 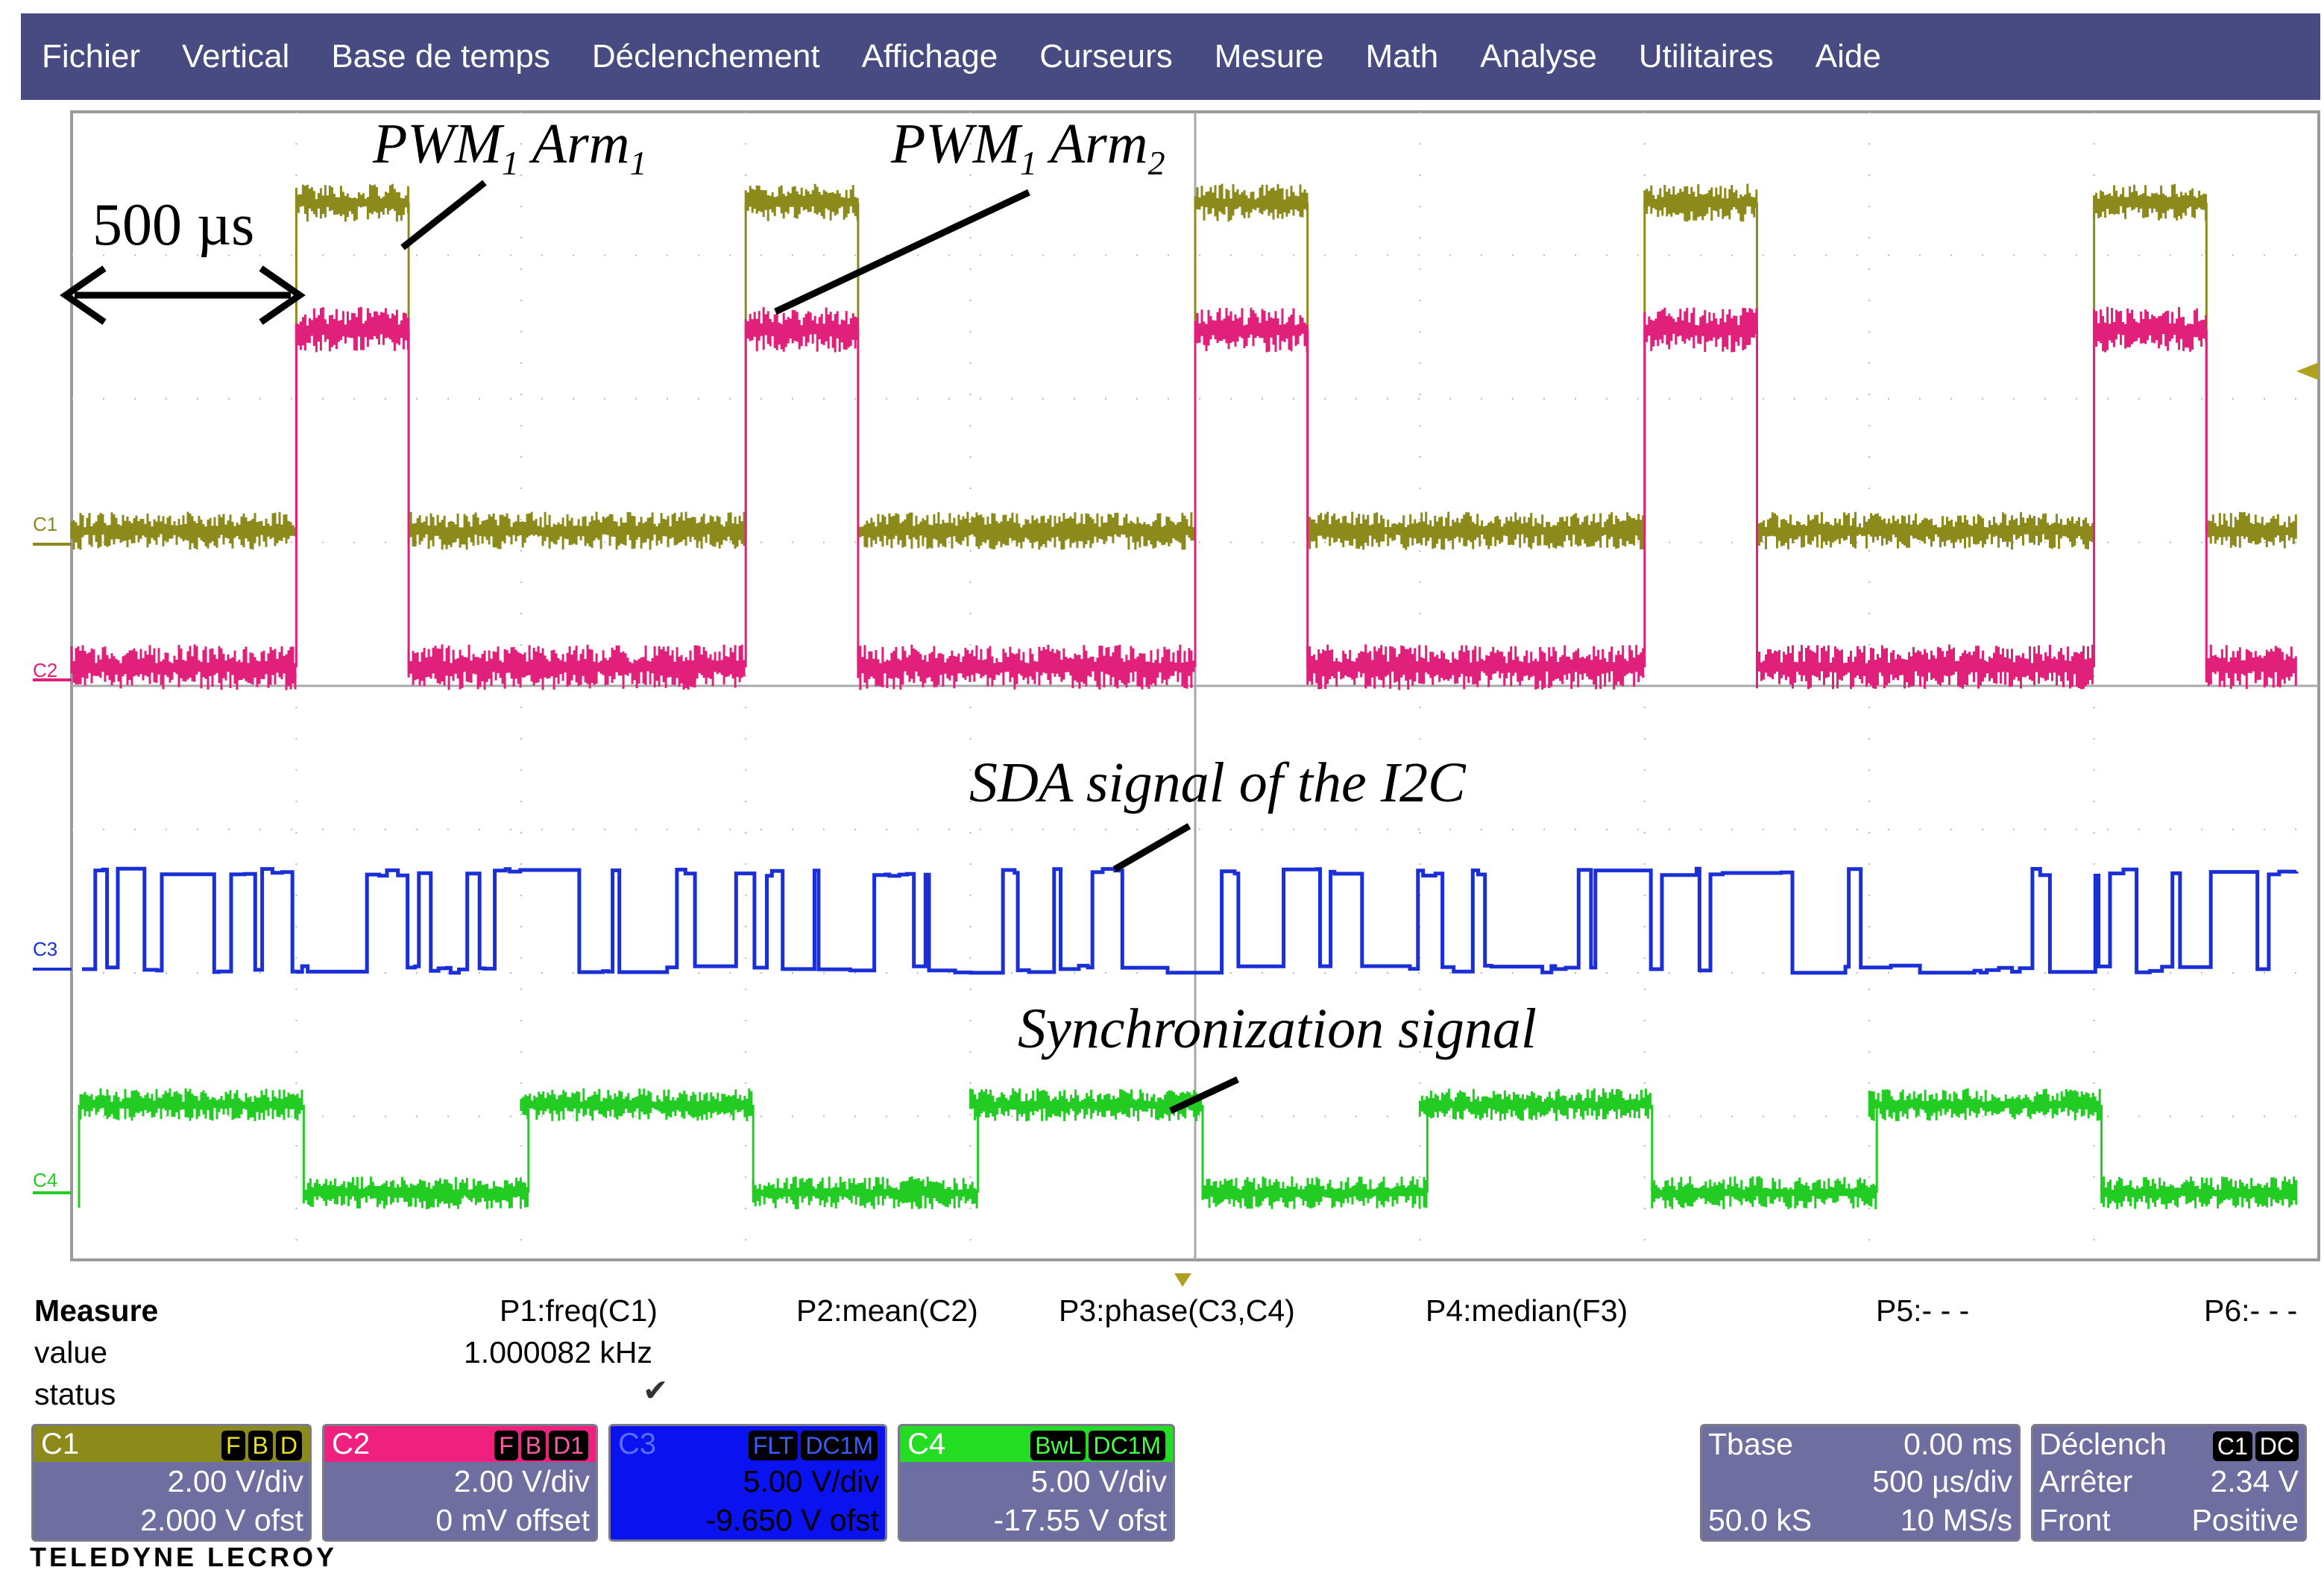 I want to click on timebase-panel: Tbase 0.00 ms 500 µs/div 50.0 kS 10 MS/s, so click(x=1860, y=1483).